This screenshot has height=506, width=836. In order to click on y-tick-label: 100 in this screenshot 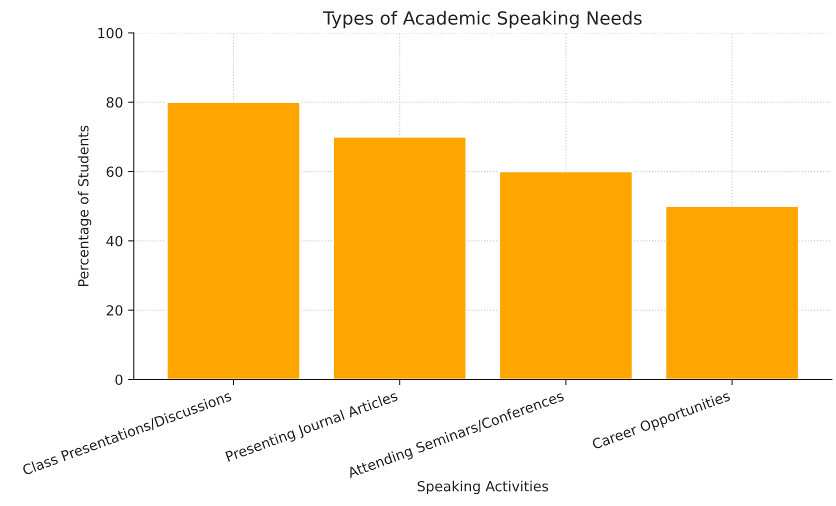, I will do `click(110, 33)`.